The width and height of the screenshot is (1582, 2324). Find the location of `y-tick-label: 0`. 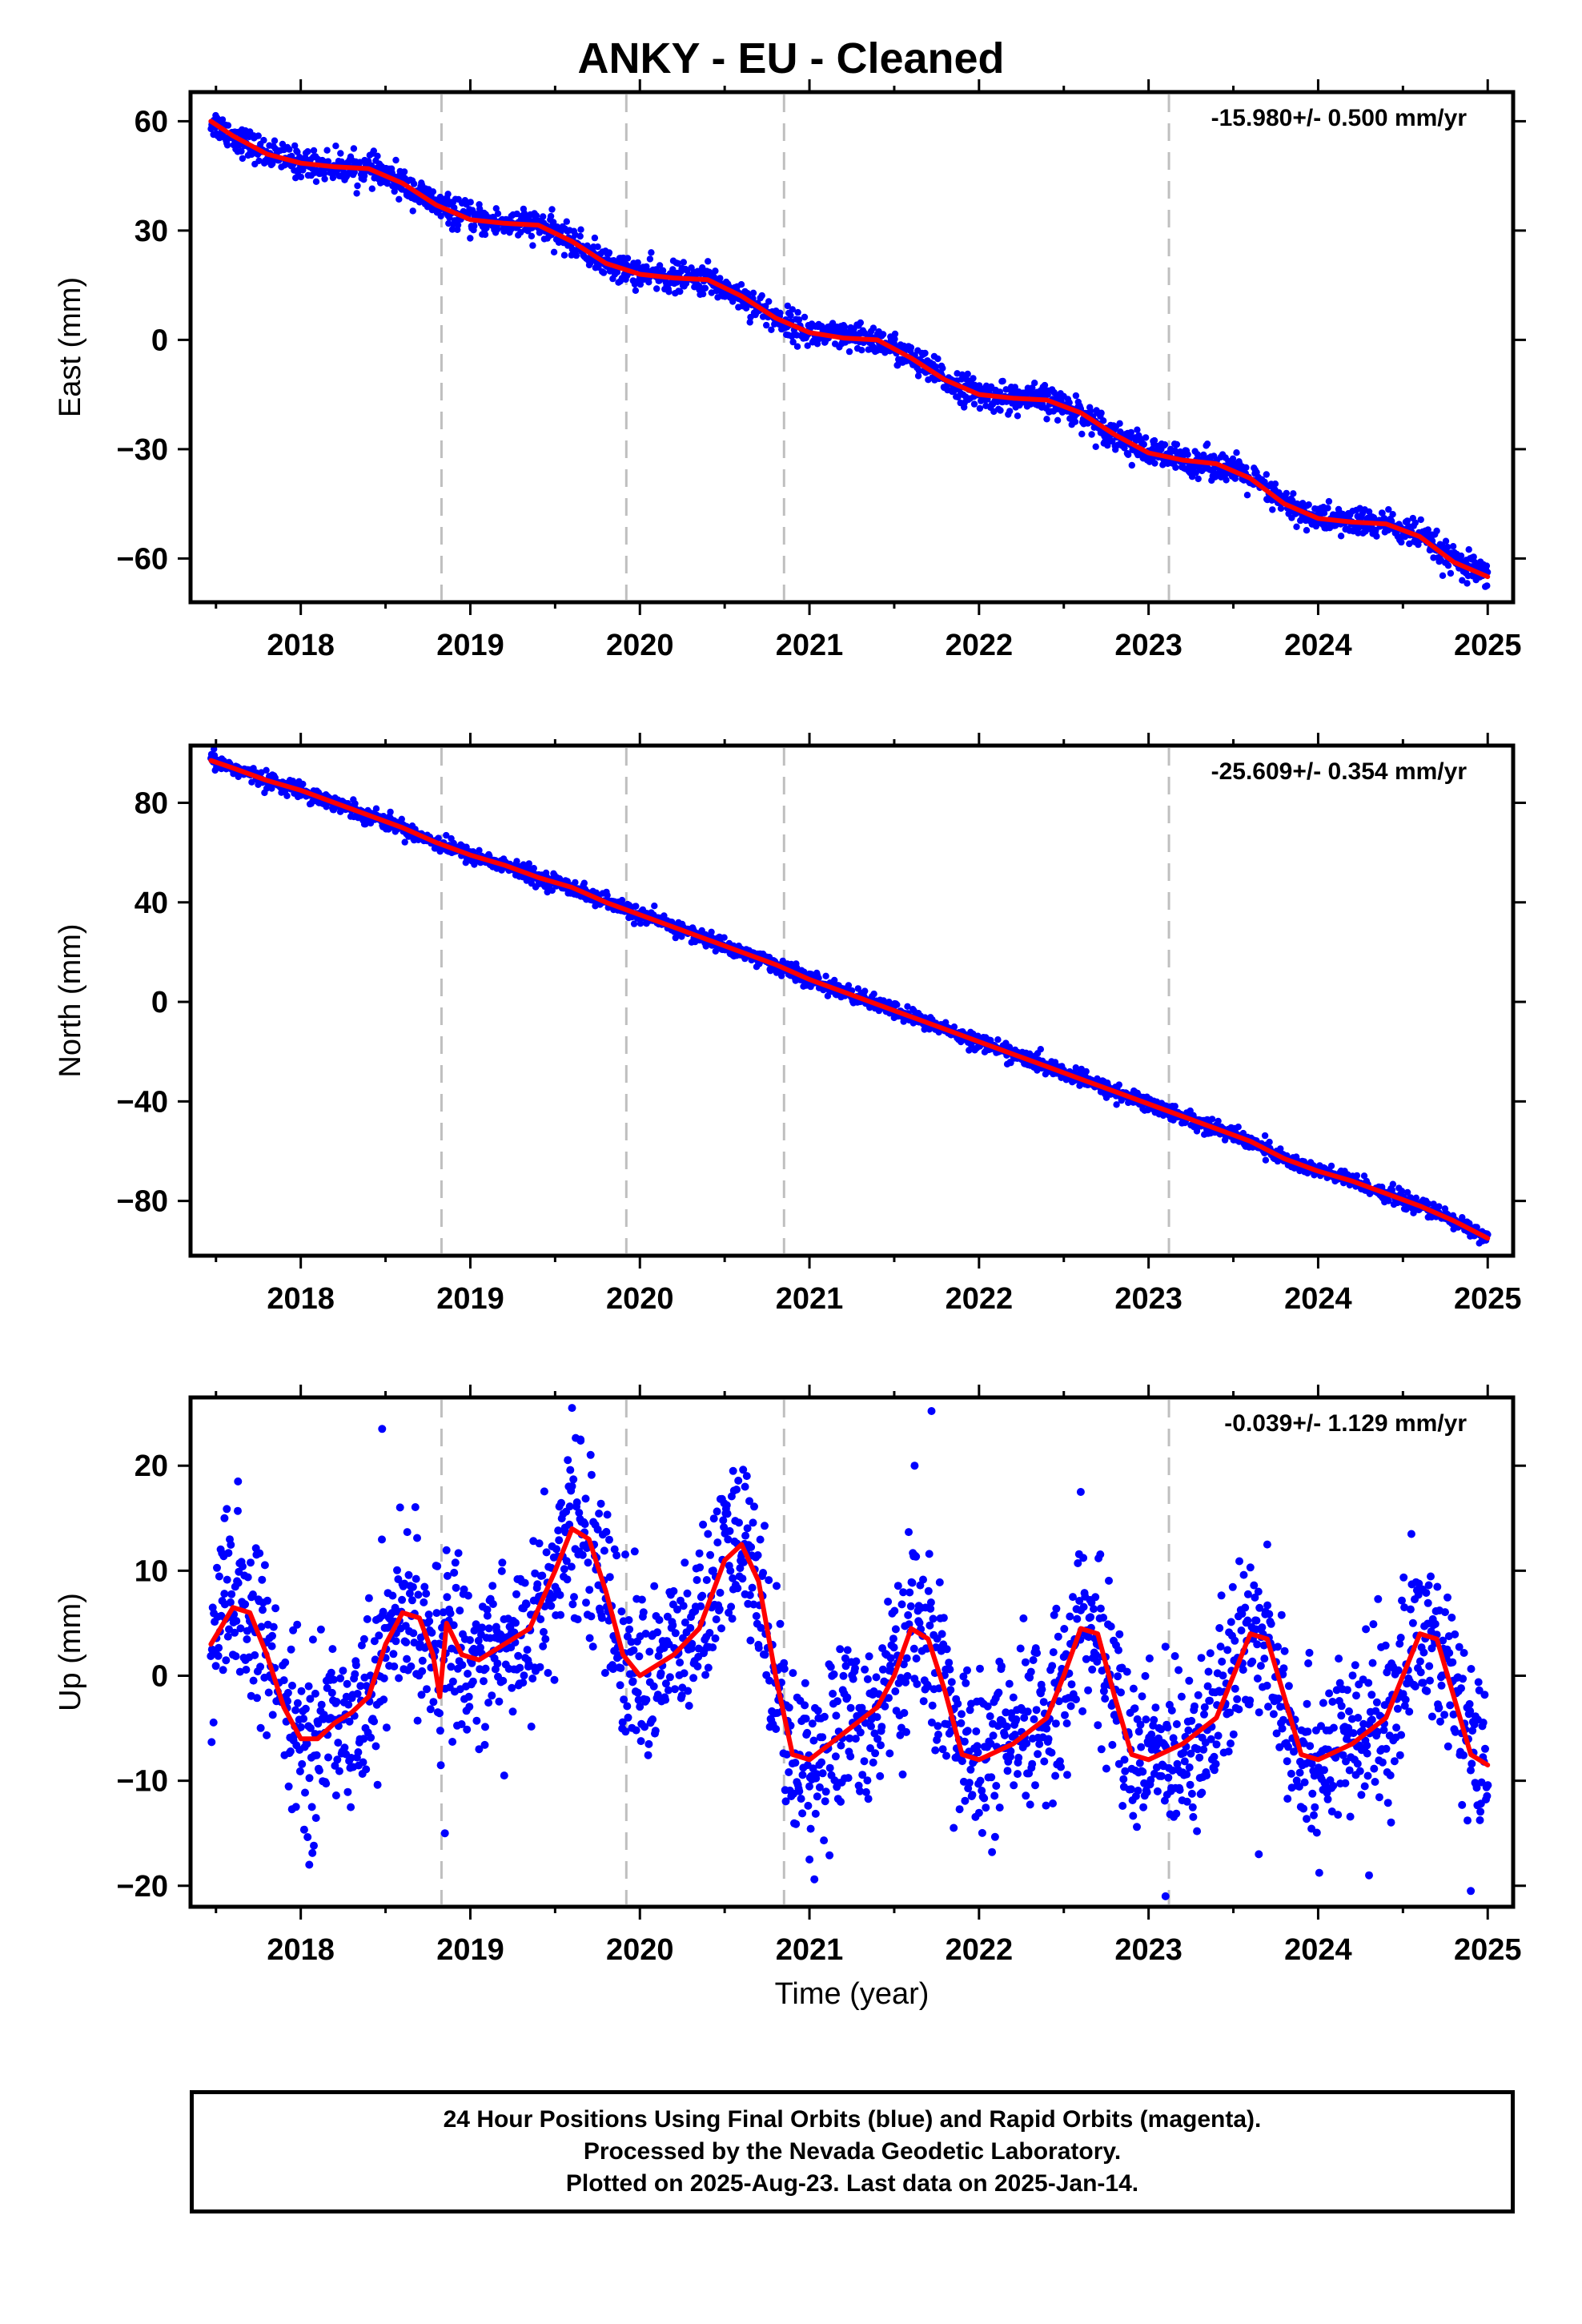

y-tick-label: 0 is located at coordinates (159, 1002).